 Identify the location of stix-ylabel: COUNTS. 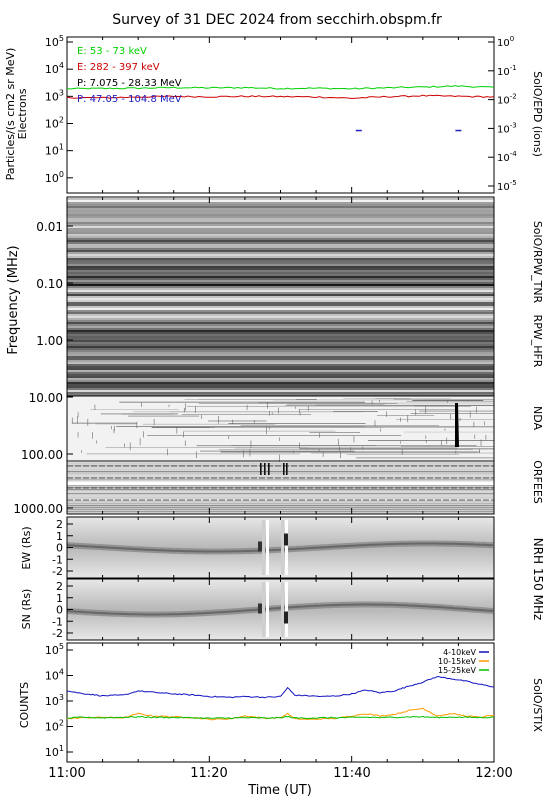
(24, 705).